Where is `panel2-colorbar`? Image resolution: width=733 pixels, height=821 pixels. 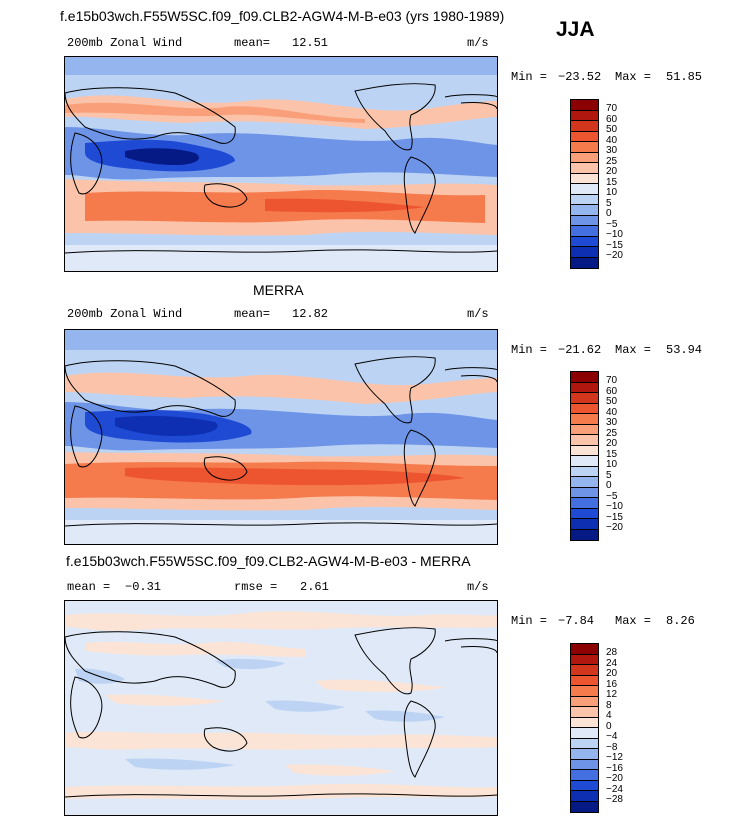 panel2-colorbar is located at coordinates (584, 456).